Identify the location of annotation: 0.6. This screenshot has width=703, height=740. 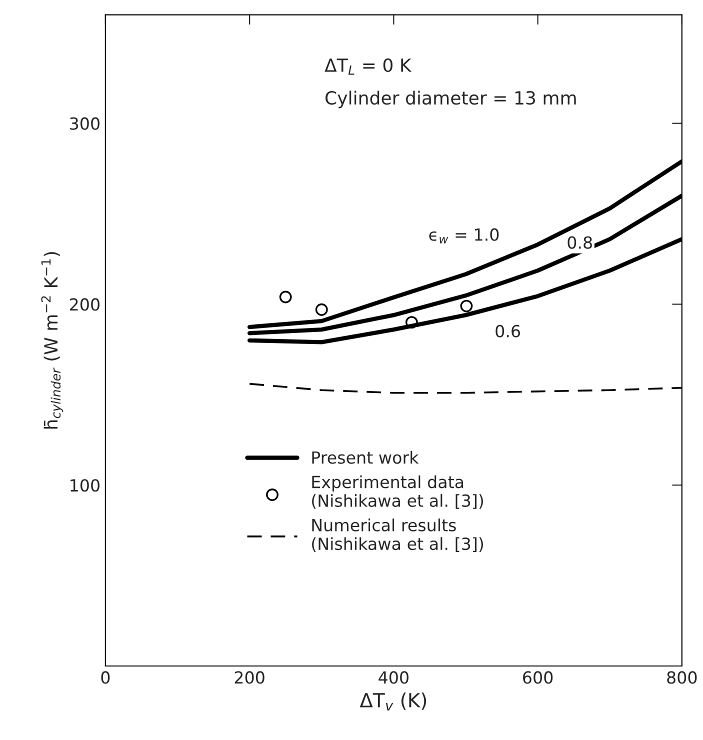
(508, 331).